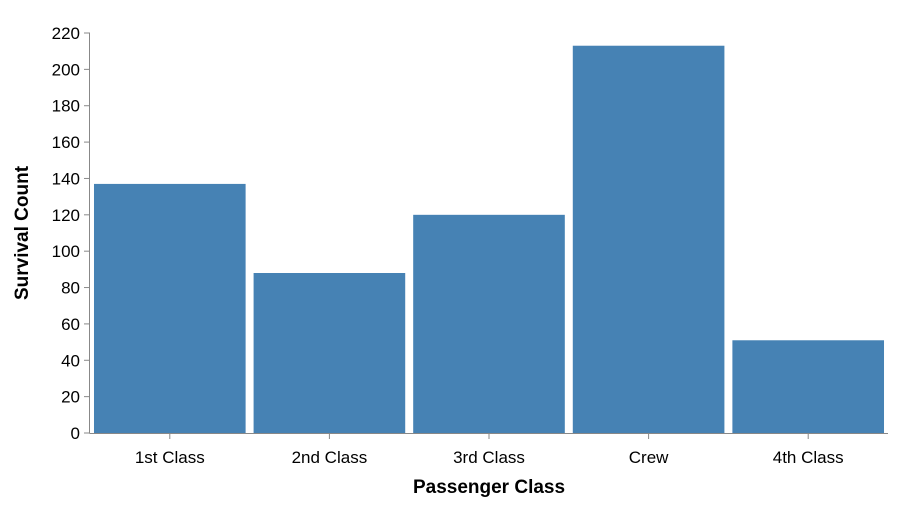  What do you see at coordinates (66, 142) in the screenshot?
I see `y-tick-label: 160` at bounding box center [66, 142].